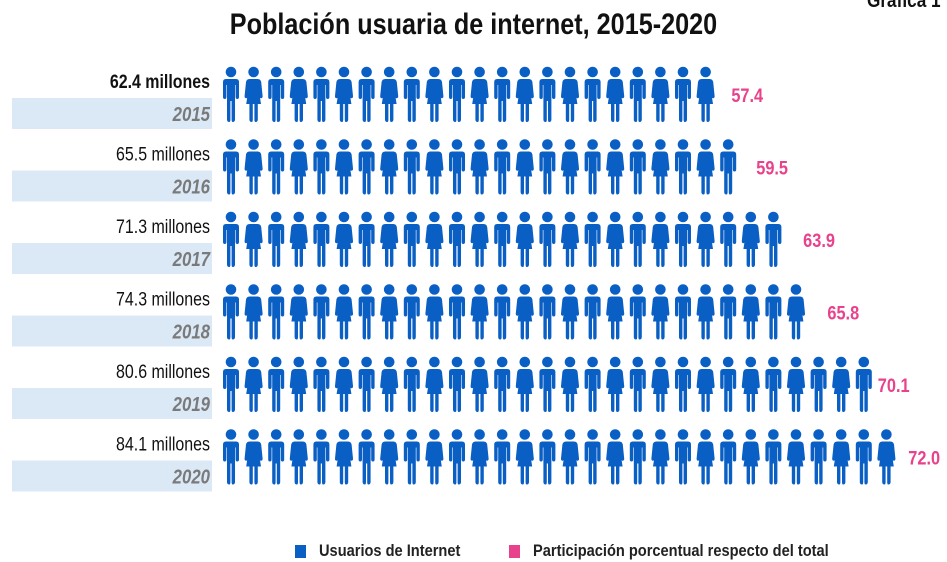 The width and height of the screenshot is (947, 562). What do you see at coordinates (904, 6) in the screenshot?
I see `figure-number: Gráfica 1` at bounding box center [904, 6].